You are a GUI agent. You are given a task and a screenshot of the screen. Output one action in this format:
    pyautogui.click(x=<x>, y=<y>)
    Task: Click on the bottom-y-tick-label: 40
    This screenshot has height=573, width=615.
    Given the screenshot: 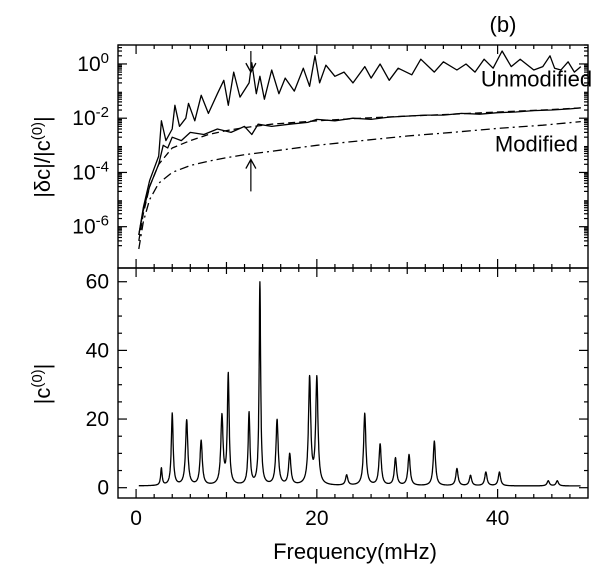 What is the action you would take?
    pyautogui.click(x=97, y=350)
    